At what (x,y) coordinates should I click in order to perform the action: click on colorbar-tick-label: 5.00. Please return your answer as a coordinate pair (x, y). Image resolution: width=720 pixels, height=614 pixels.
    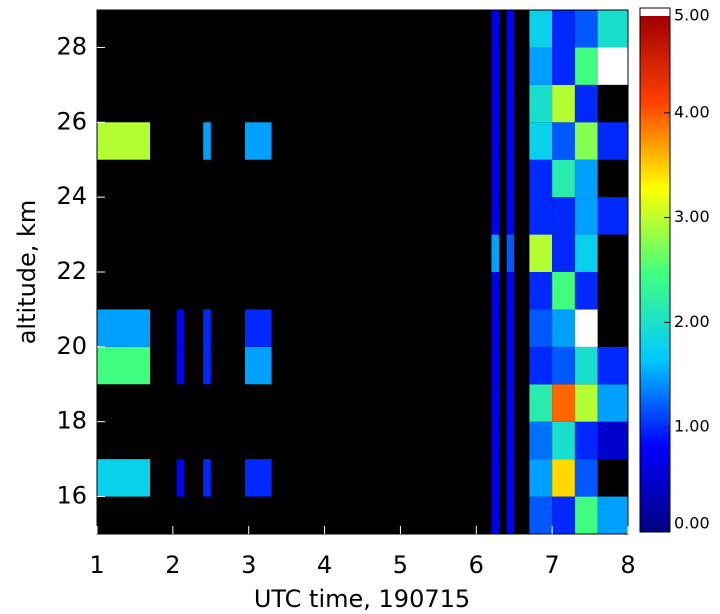
    Looking at the image, I should click on (692, 15).